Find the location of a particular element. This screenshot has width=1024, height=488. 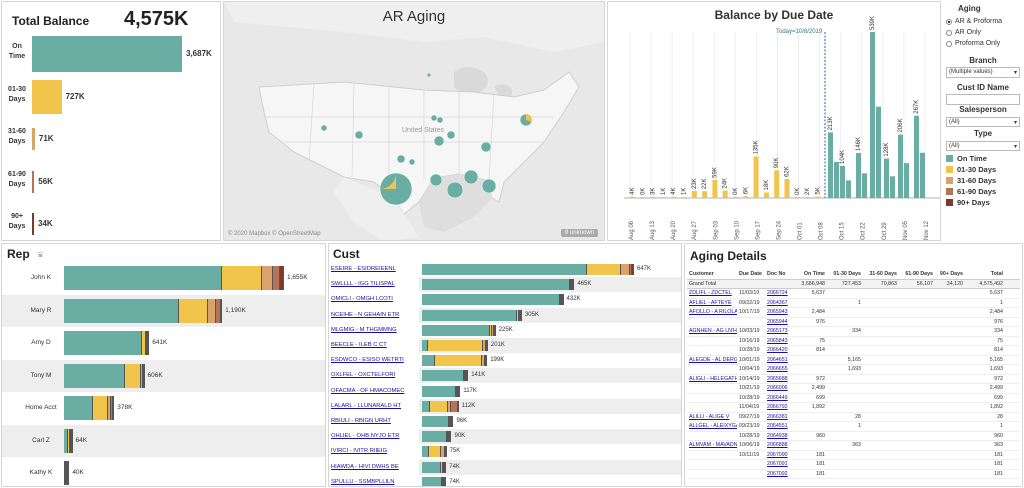

table-cell: 2066655 is located at coordinates (777, 369).